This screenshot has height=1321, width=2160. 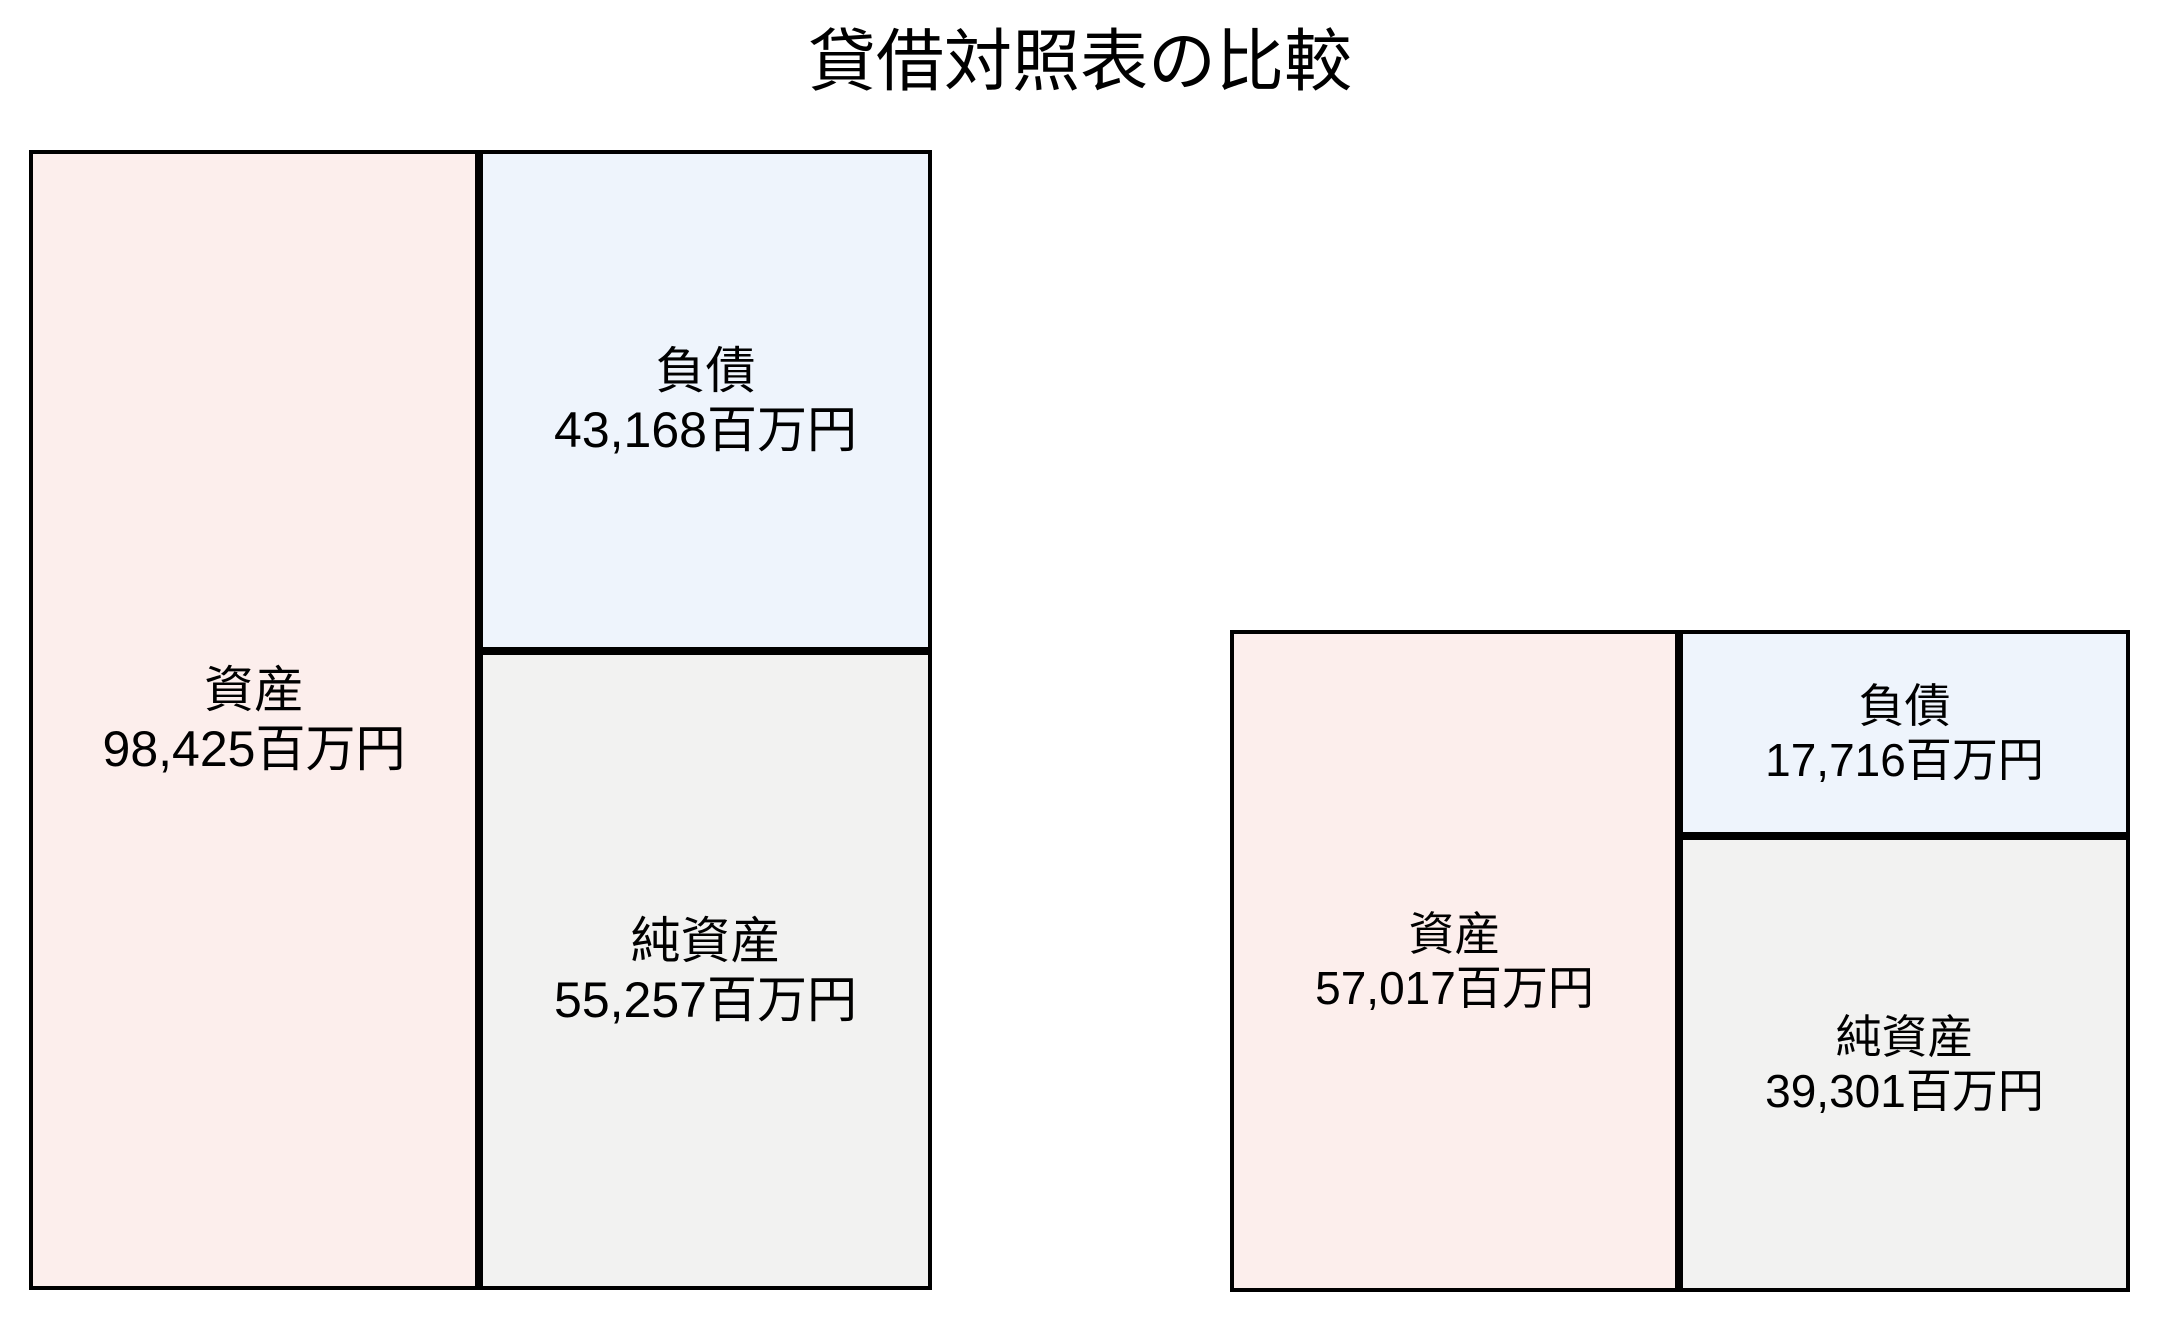 I want to click on liabilities-label-left: 負債 43,168百万円, so click(x=705, y=401).